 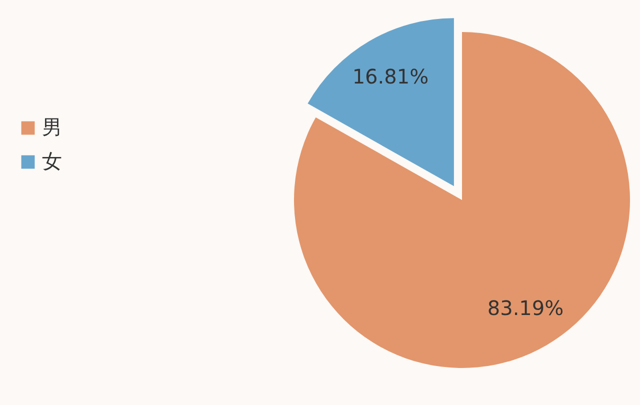 What do you see at coordinates (525, 308) in the screenshot?
I see `data-label: 83.19%` at bounding box center [525, 308].